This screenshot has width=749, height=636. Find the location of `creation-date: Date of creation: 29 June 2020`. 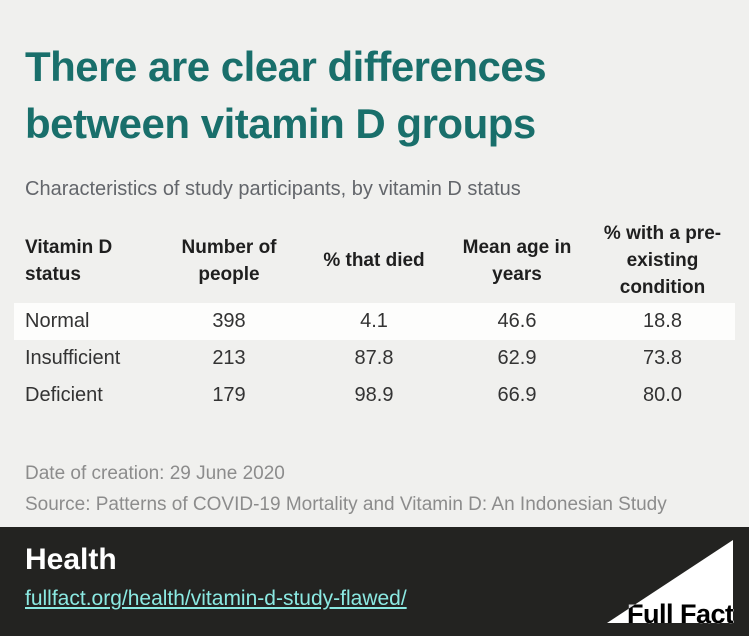

creation-date: Date of creation: 29 June 2020 is located at coordinates (155, 473).